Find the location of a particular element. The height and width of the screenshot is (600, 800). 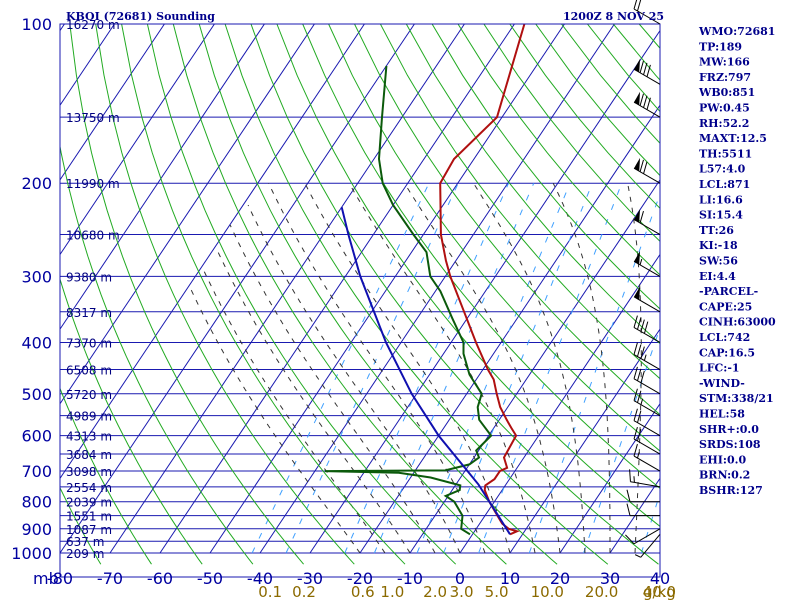

height-label: 209 m is located at coordinates (85, 554).